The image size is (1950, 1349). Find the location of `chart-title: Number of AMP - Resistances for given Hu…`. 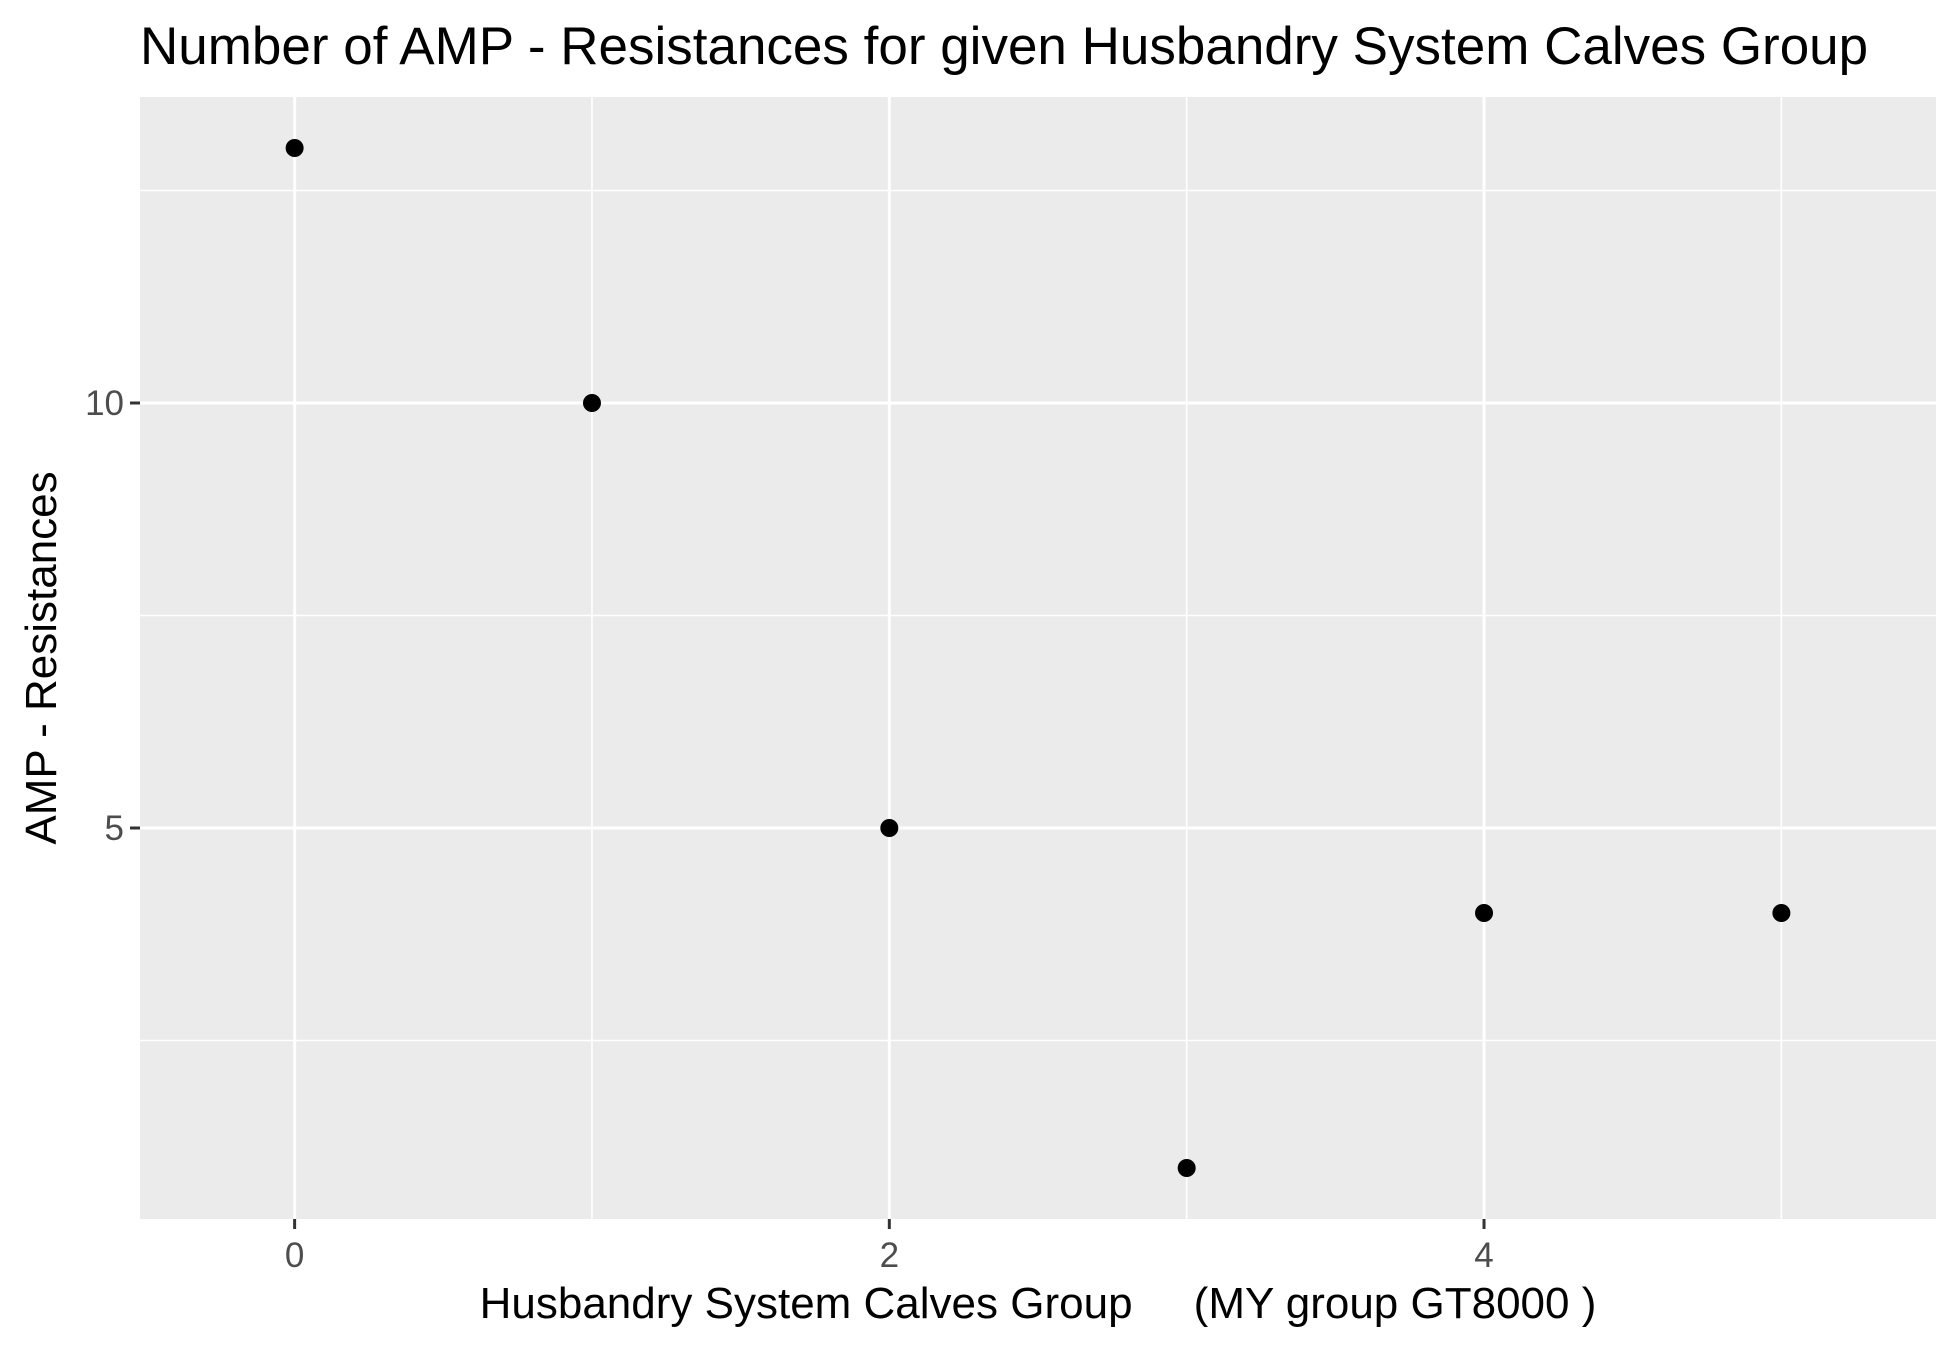

chart-title: Number of AMP - Resistances for given Hu… is located at coordinates (1004, 46).